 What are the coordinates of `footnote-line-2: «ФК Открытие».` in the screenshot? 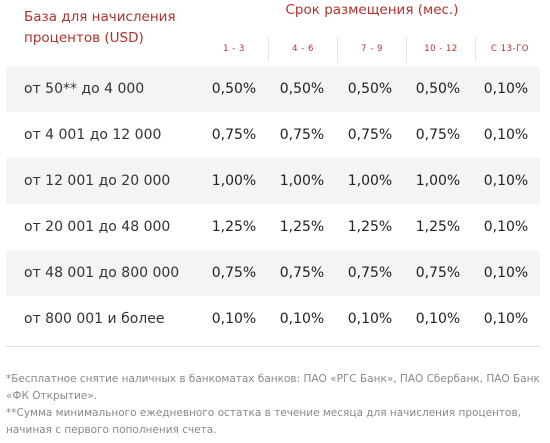 It's located at (52, 396).